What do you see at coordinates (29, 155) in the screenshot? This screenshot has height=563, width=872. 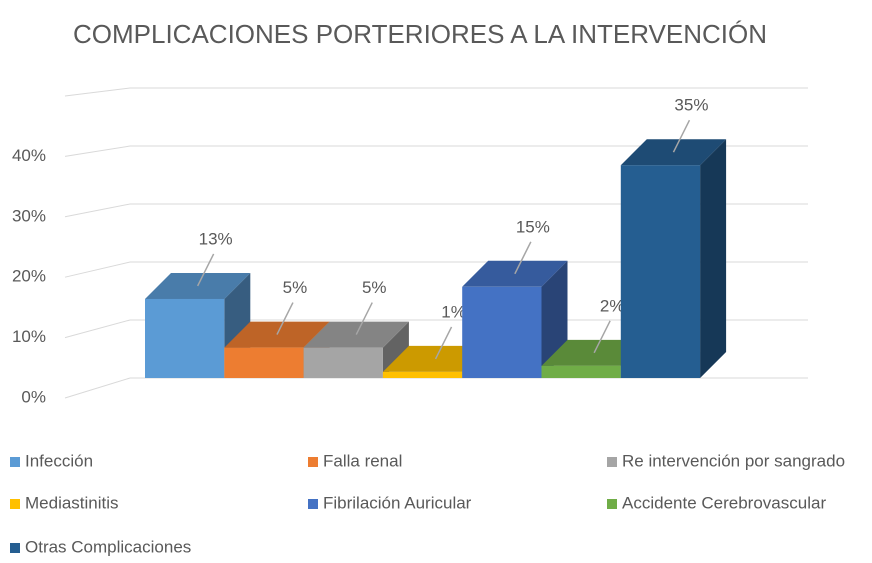 I see `y-tick-label: 40%` at bounding box center [29, 155].